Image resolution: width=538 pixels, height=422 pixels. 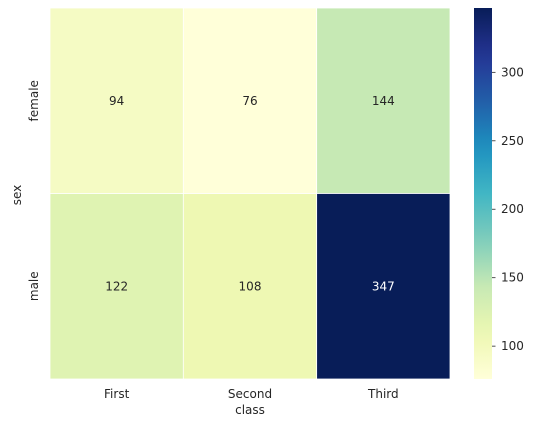 What do you see at coordinates (512, 141) in the screenshot?
I see `colorbar-tick-label: 250` at bounding box center [512, 141].